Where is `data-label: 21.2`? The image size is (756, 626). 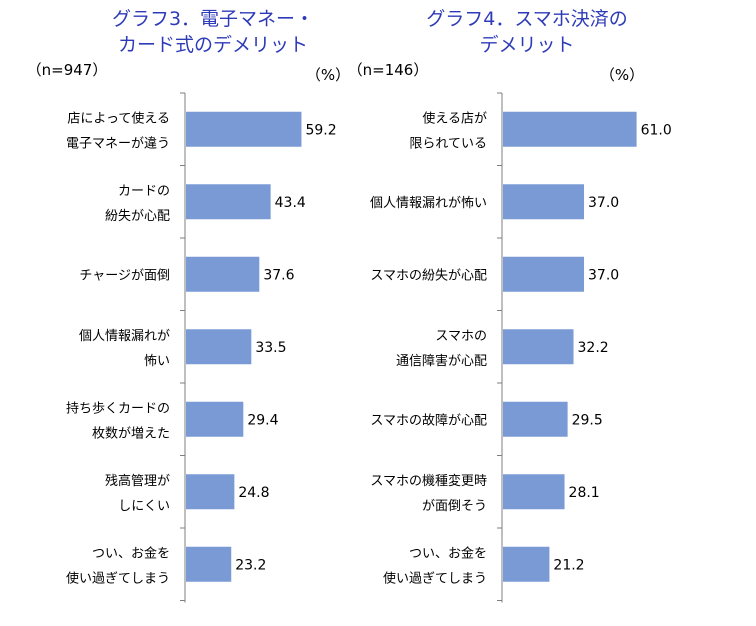
data-label: 21.2 is located at coordinates (568, 565).